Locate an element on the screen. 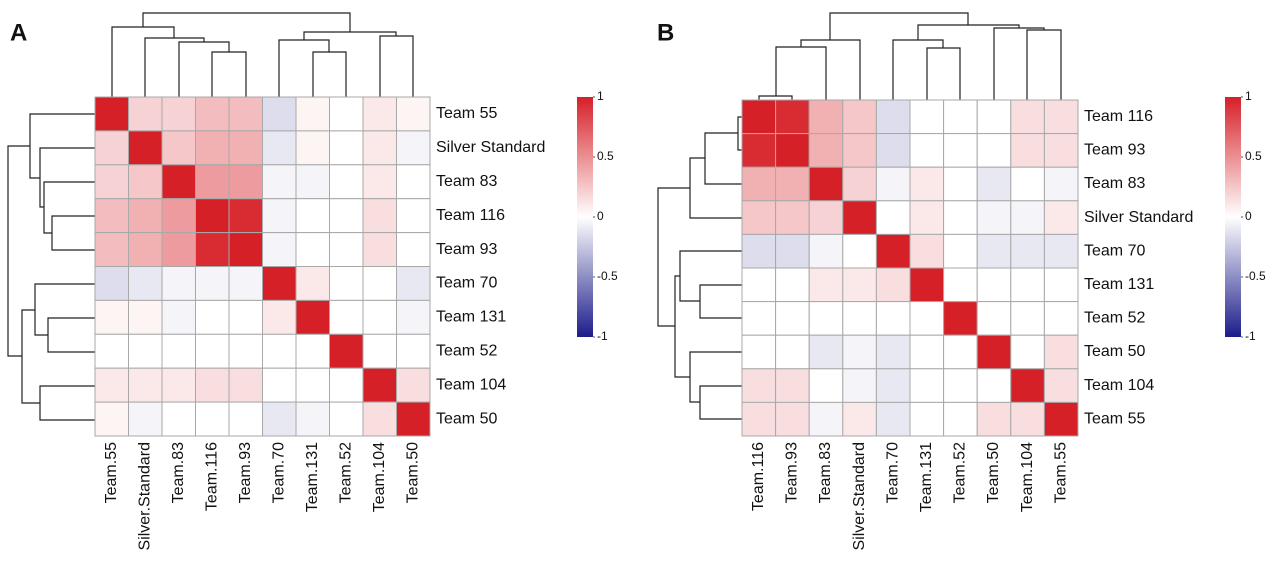 Image resolution: width=1271 pixels, height=572 pixels. colorbar-tick-label: 1 is located at coordinates (1248, 96).